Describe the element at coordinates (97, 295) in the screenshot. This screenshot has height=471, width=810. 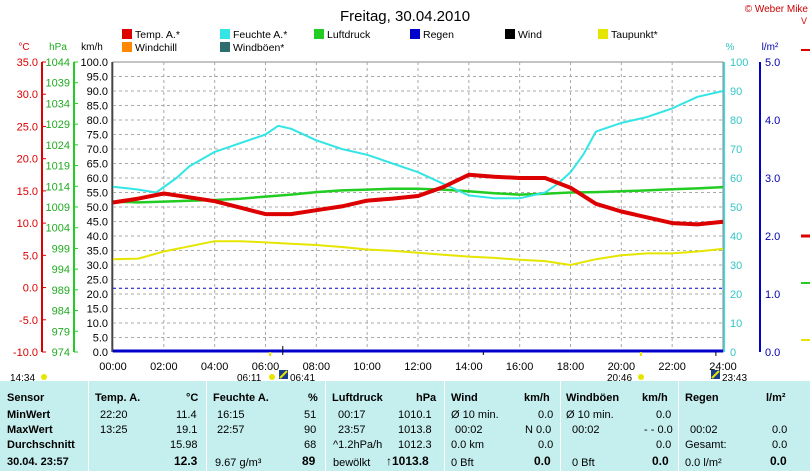
I see `wind-tick-label: 20.0` at that location.